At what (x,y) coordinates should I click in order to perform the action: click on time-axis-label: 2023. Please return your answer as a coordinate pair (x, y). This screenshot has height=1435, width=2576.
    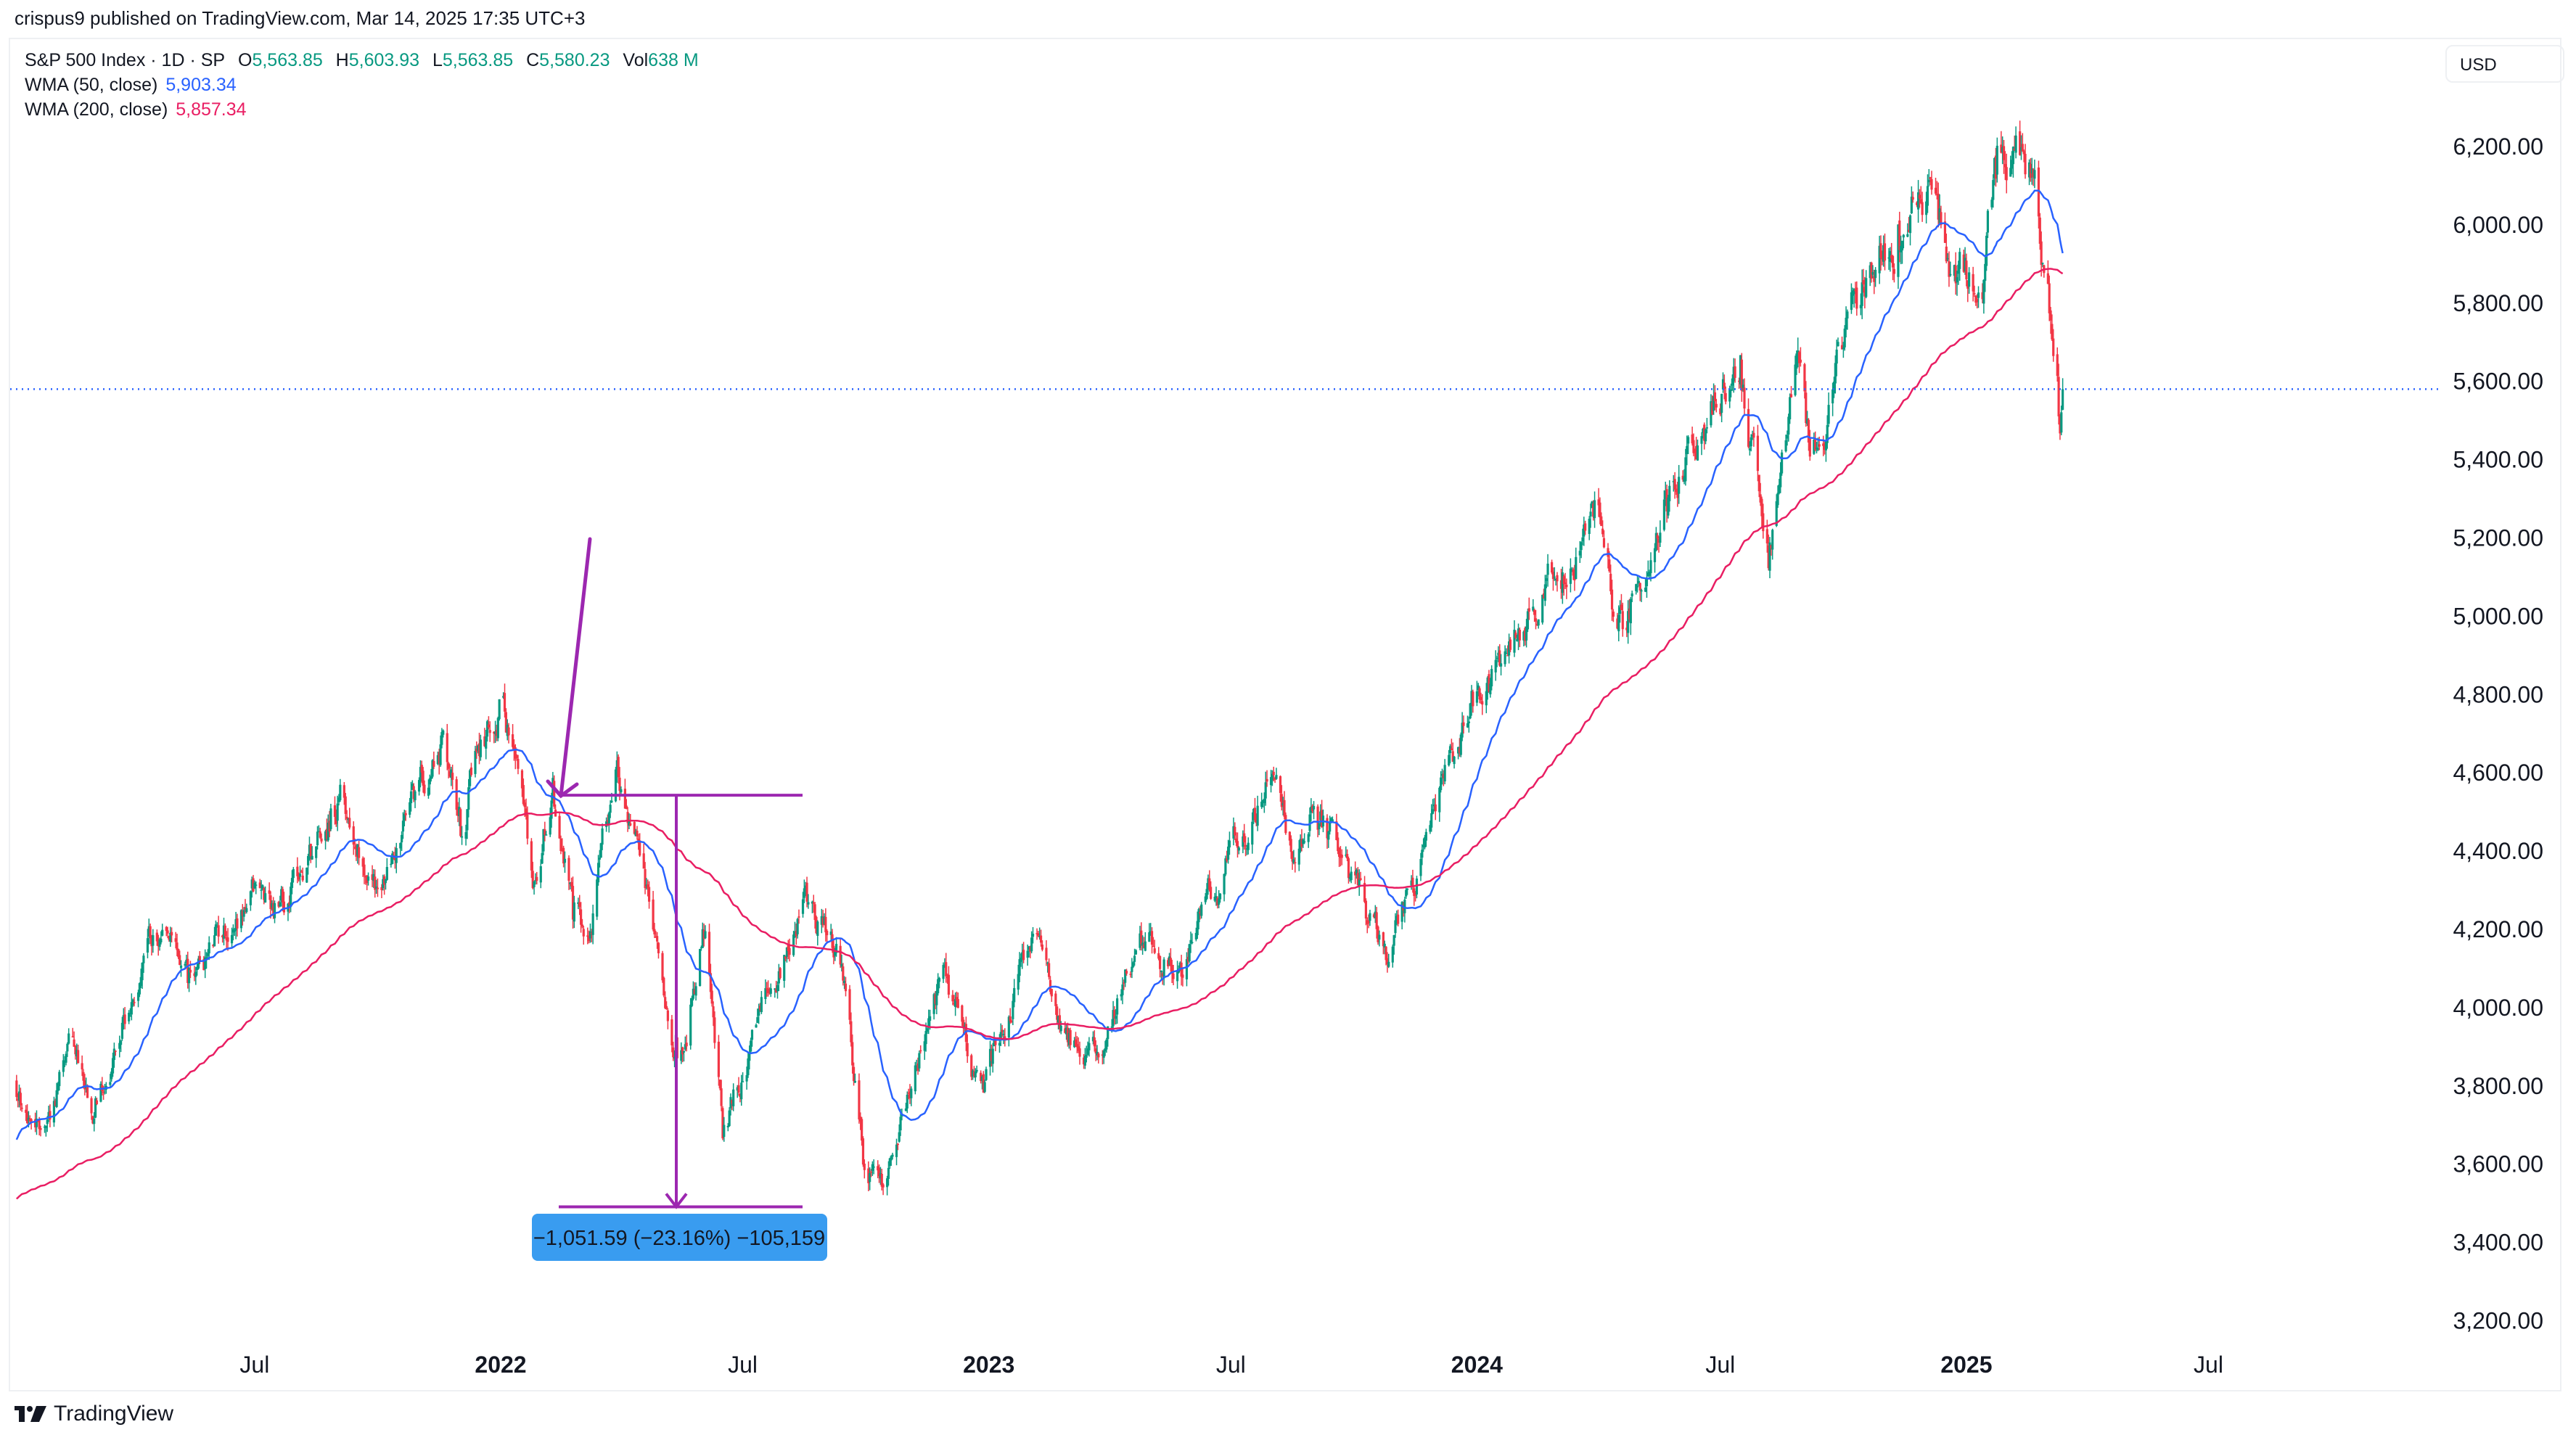
    Looking at the image, I should click on (988, 1365).